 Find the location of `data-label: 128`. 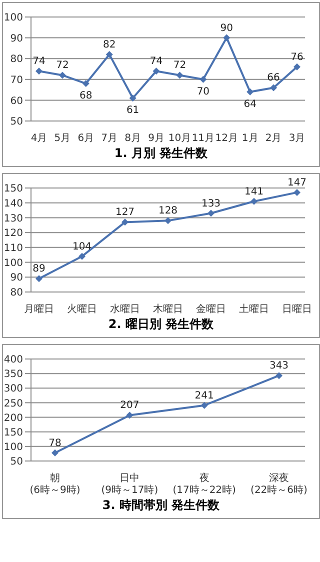

data-label: 128 is located at coordinates (168, 211).